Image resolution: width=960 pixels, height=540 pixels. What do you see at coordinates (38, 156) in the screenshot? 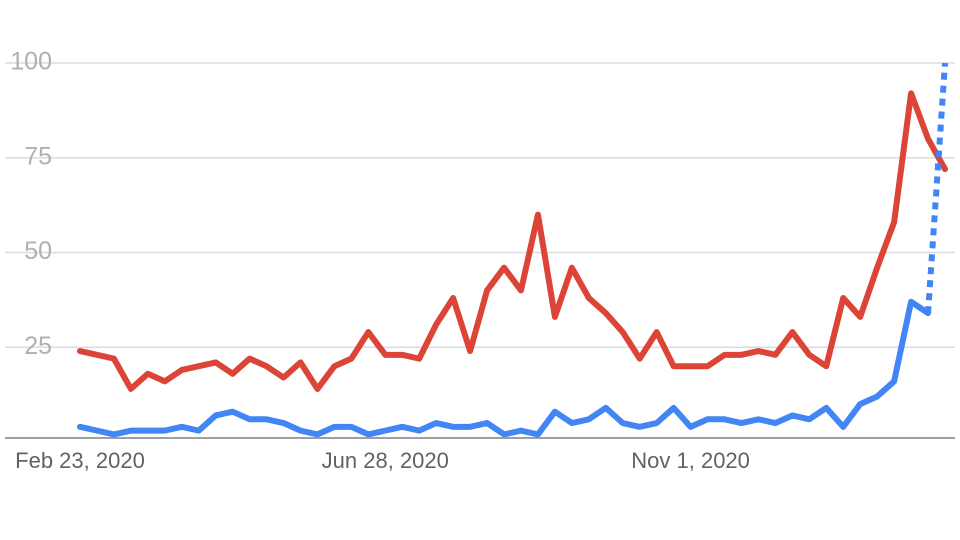
I see `y-tick-label: 75` at bounding box center [38, 156].